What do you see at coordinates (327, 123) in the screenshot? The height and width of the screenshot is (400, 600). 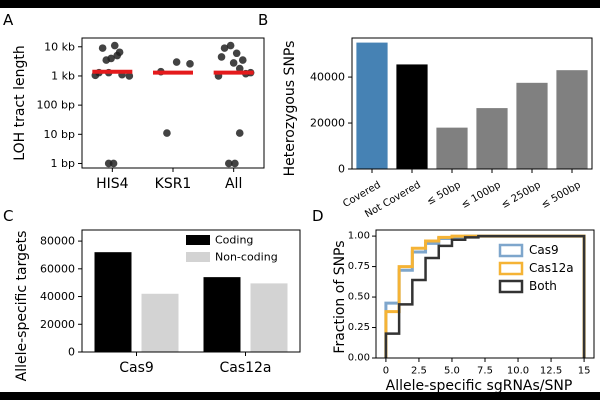 I see `panel-b-ytick-label: 20000` at bounding box center [327, 123].